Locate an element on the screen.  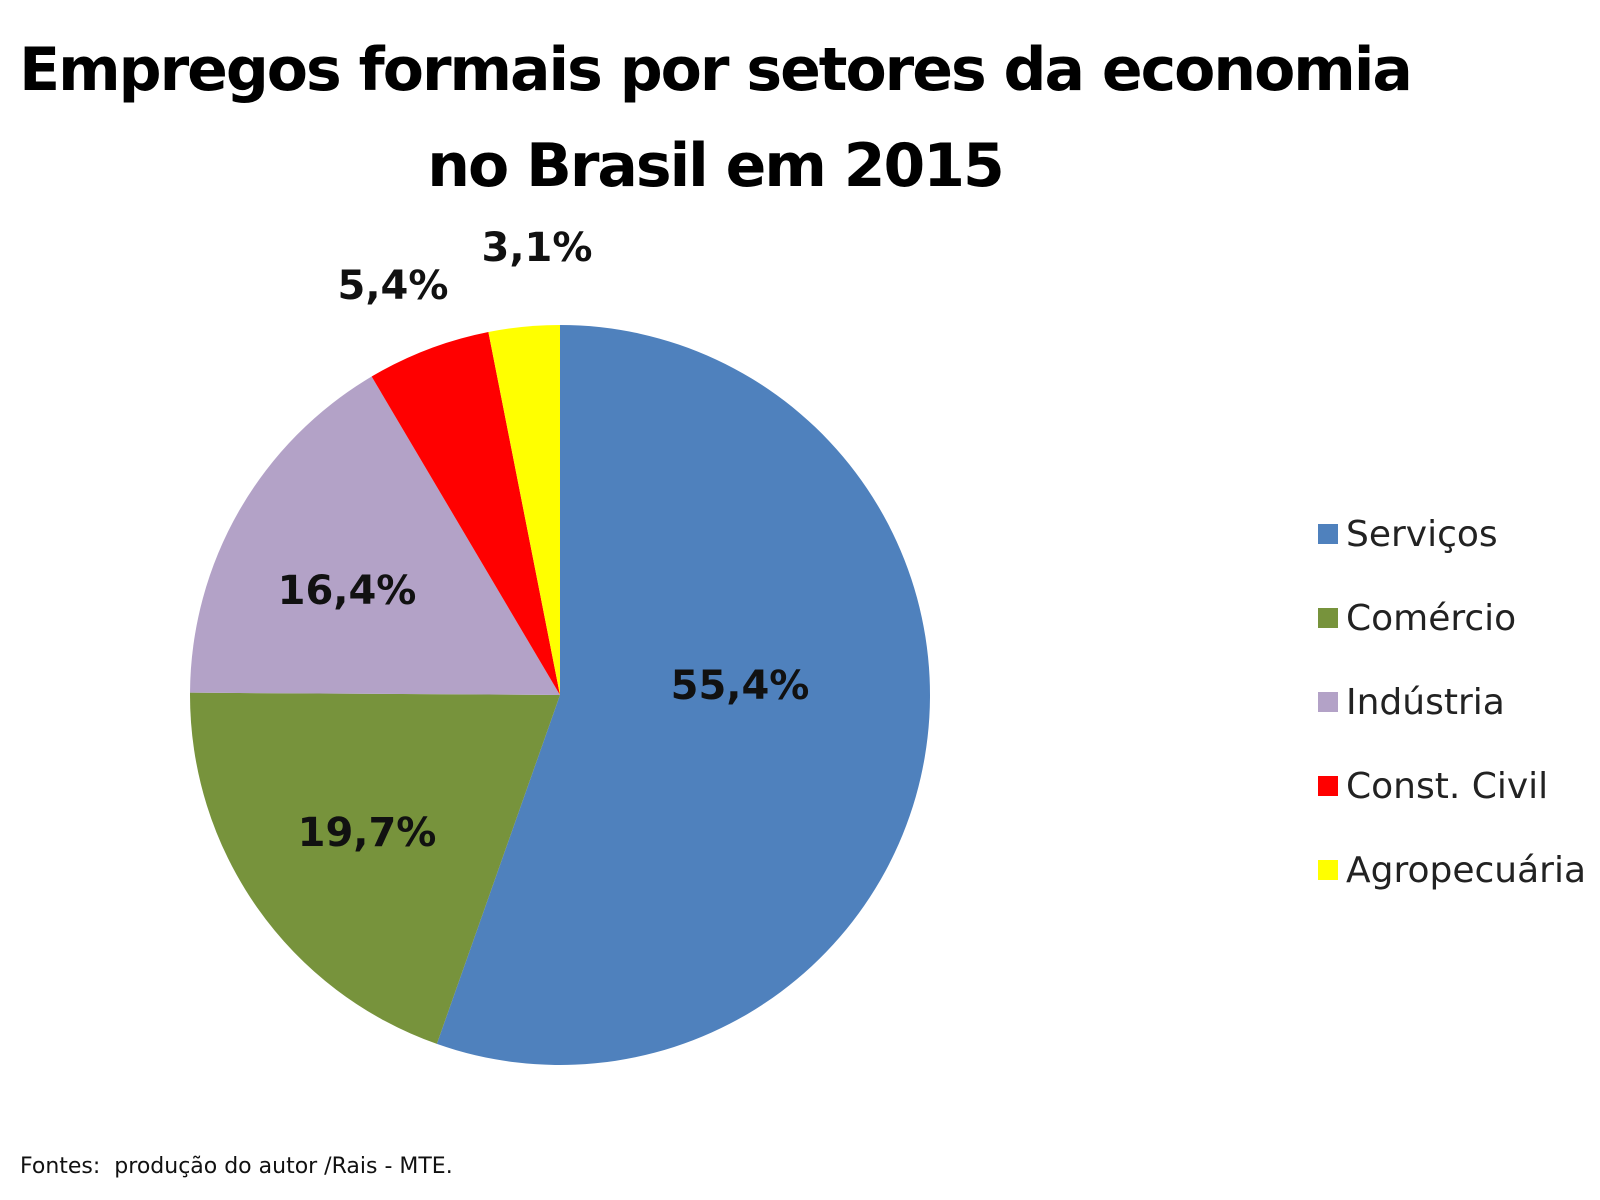
legend-item-3: Const. Civil is located at coordinates (1452, 786).